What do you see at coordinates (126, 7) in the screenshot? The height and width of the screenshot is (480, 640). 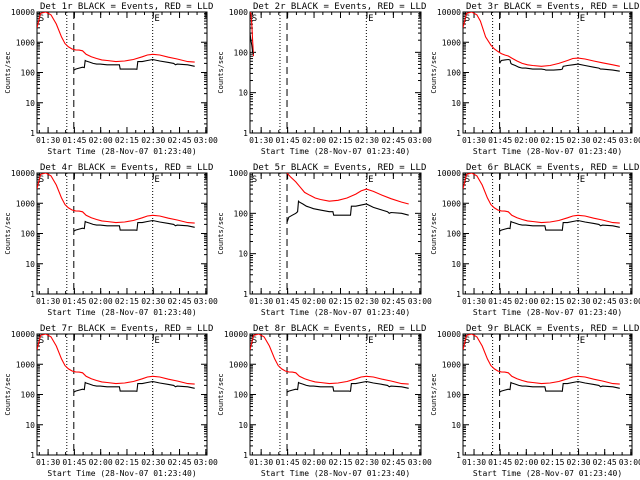 I see `panel-title: Det 1r BLACK = Events, RED = LLD` at bounding box center [126, 7].